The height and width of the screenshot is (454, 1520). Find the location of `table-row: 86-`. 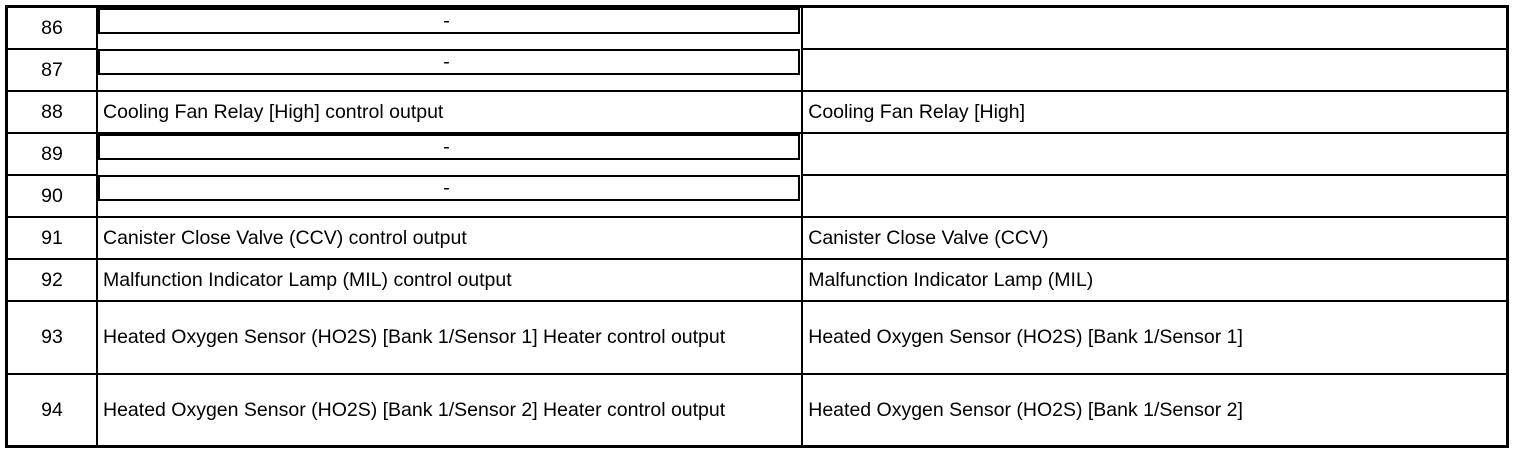

table-row: 86- is located at coordinates (757, 27).